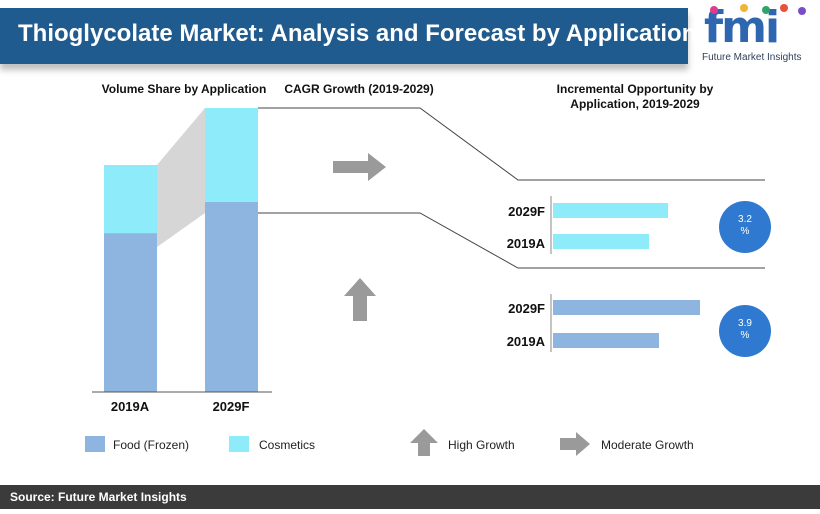 Image resolution: width=820 pixels, height=514 pixels. I want to click on cagr-bubble-food: 3.9 %, so click(745, 331).